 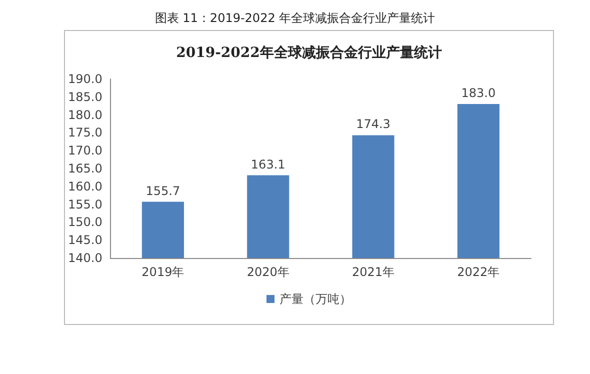 What do you see at coordinates (295, 18) in the screenshot?
I see `text: 图表 11：2019-2022 年全球减振合金行业产量统计` at bounding box center [295, 18].